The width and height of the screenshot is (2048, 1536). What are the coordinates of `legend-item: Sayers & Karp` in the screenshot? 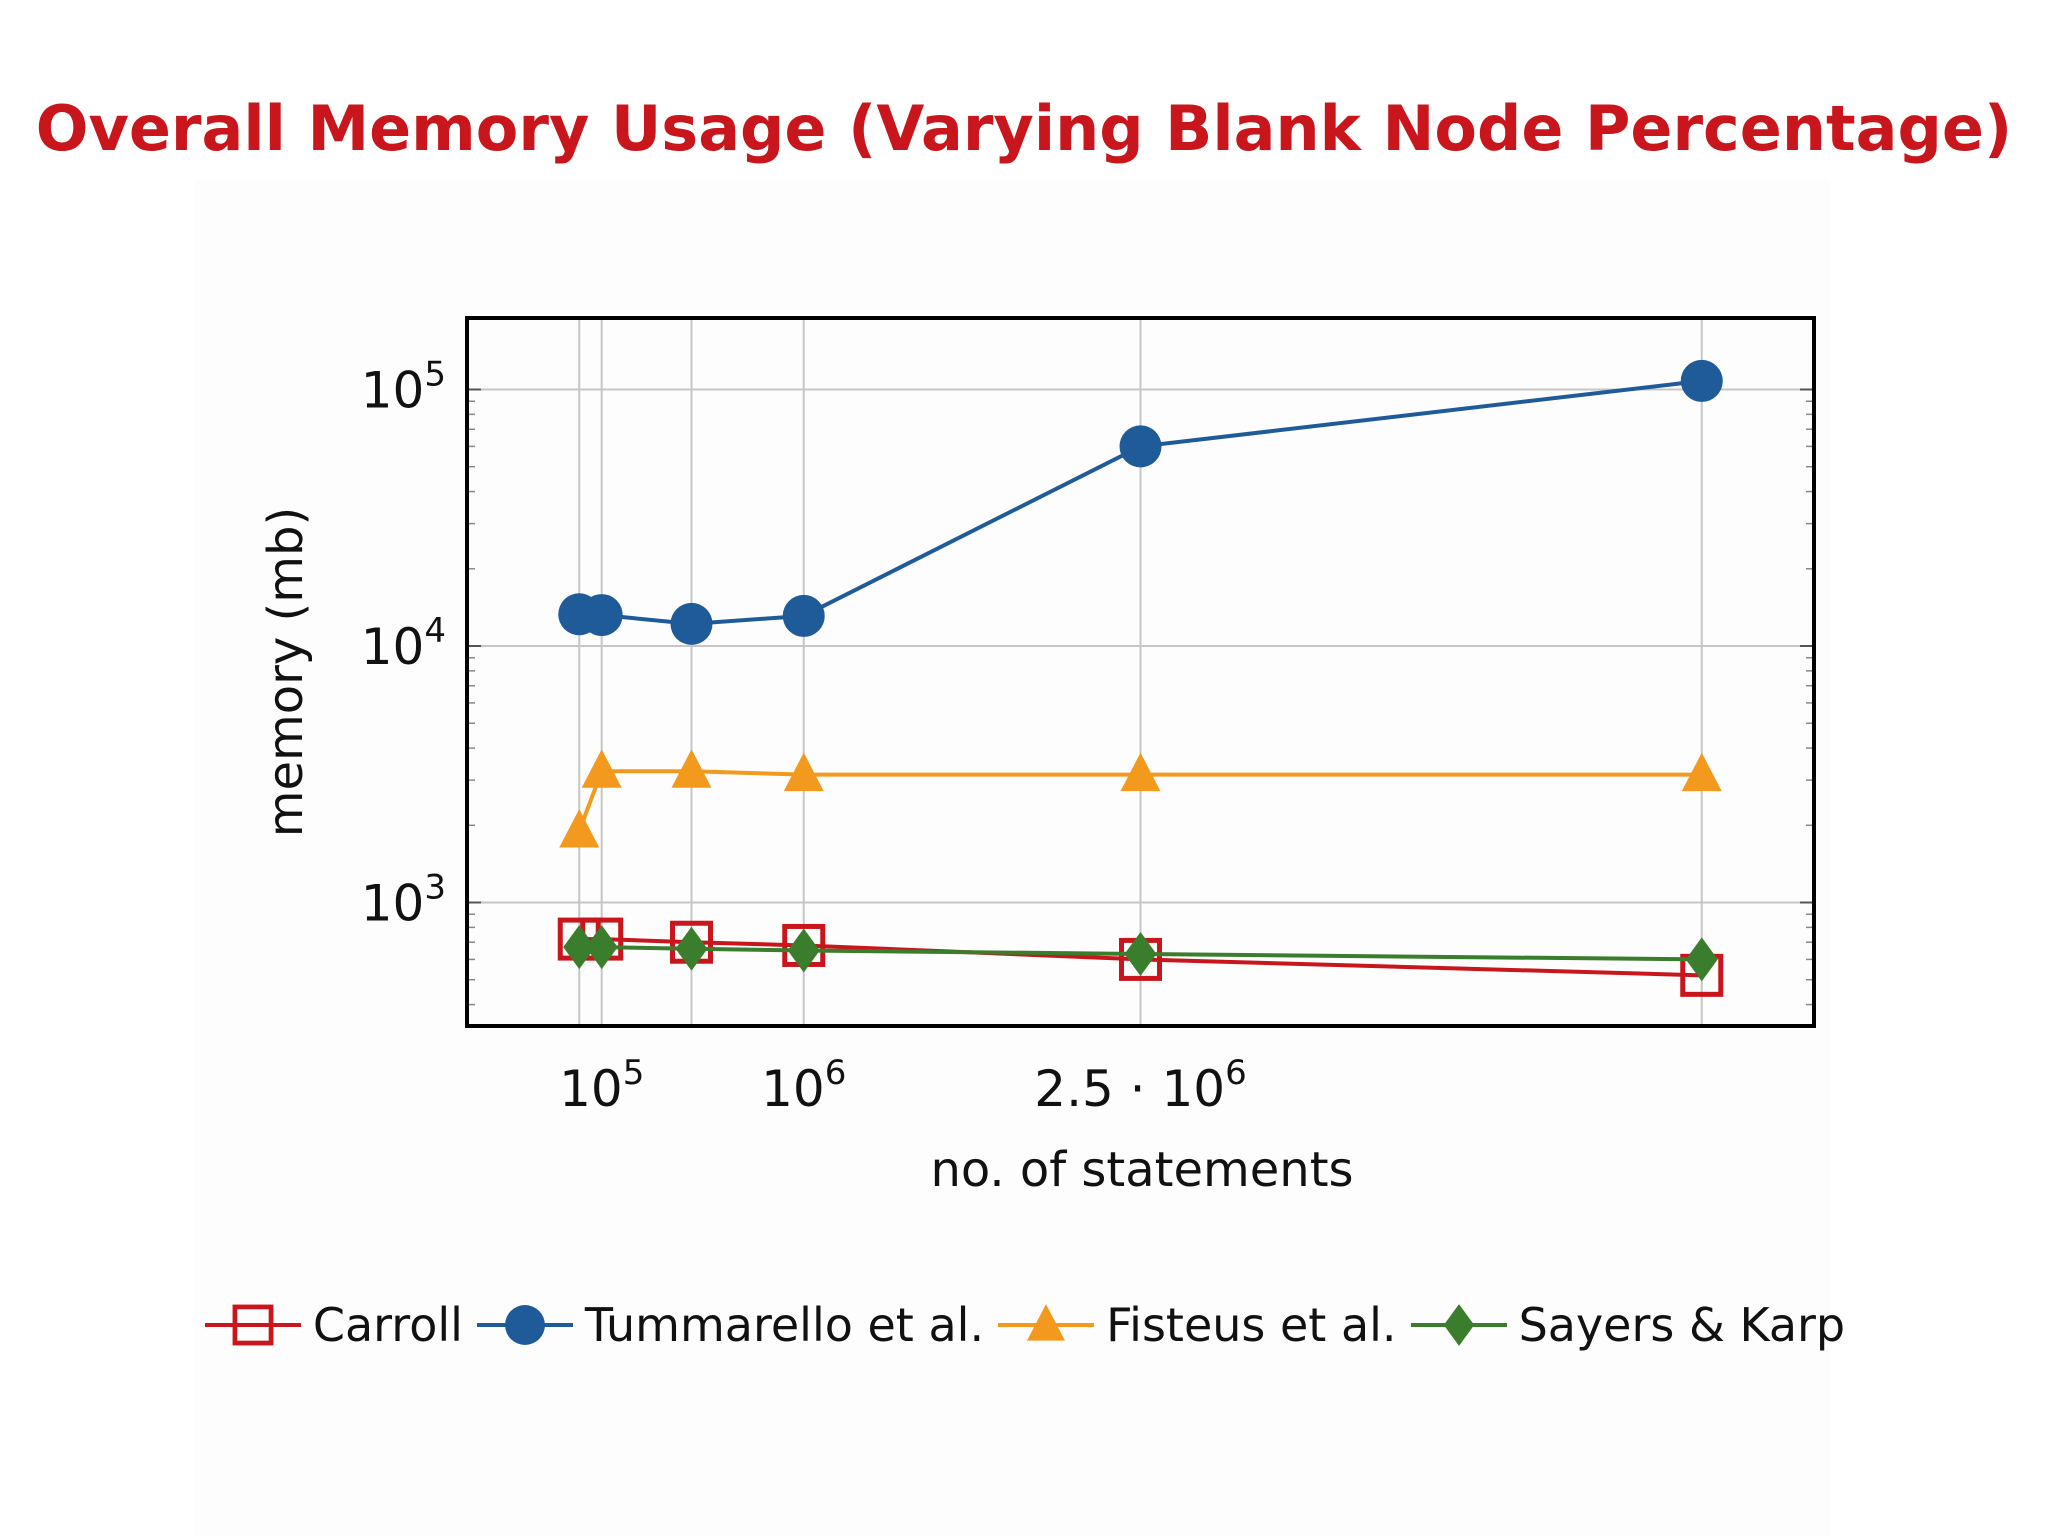 It's located at (1627, 1325).